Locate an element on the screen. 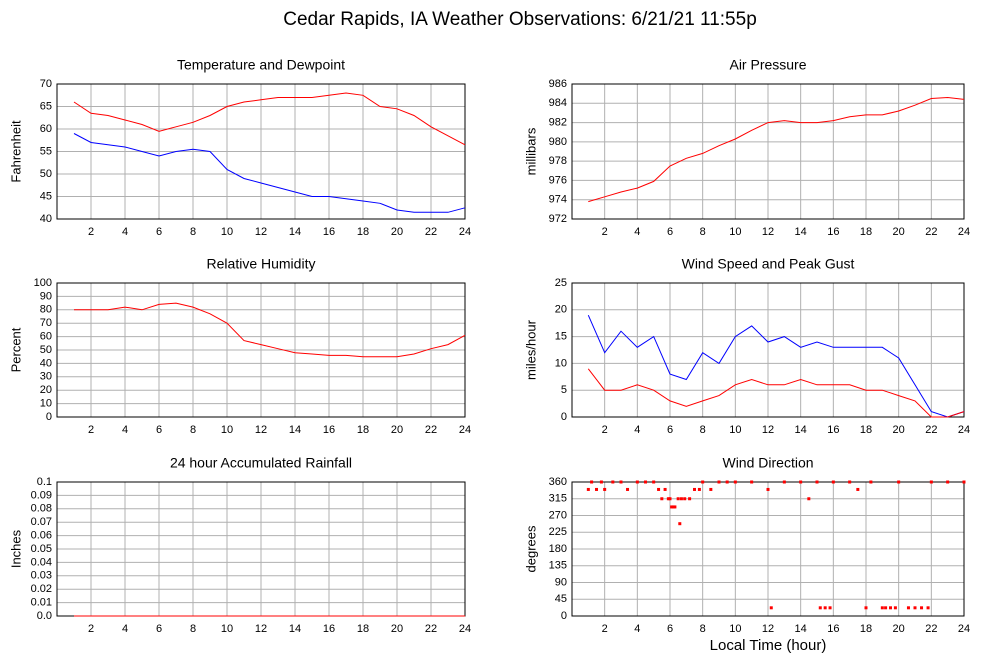 This screenshot has height=660, width=1000. chart-title: Relative Humidity is located at coordinates (261, 264).